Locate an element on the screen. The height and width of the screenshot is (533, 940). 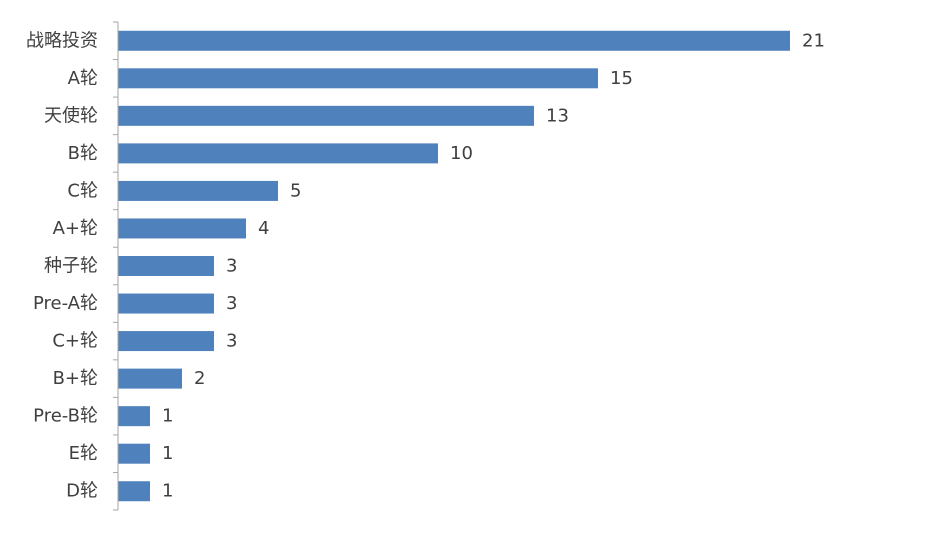
value-label-12: 1 is located at coordinates (167, 491).